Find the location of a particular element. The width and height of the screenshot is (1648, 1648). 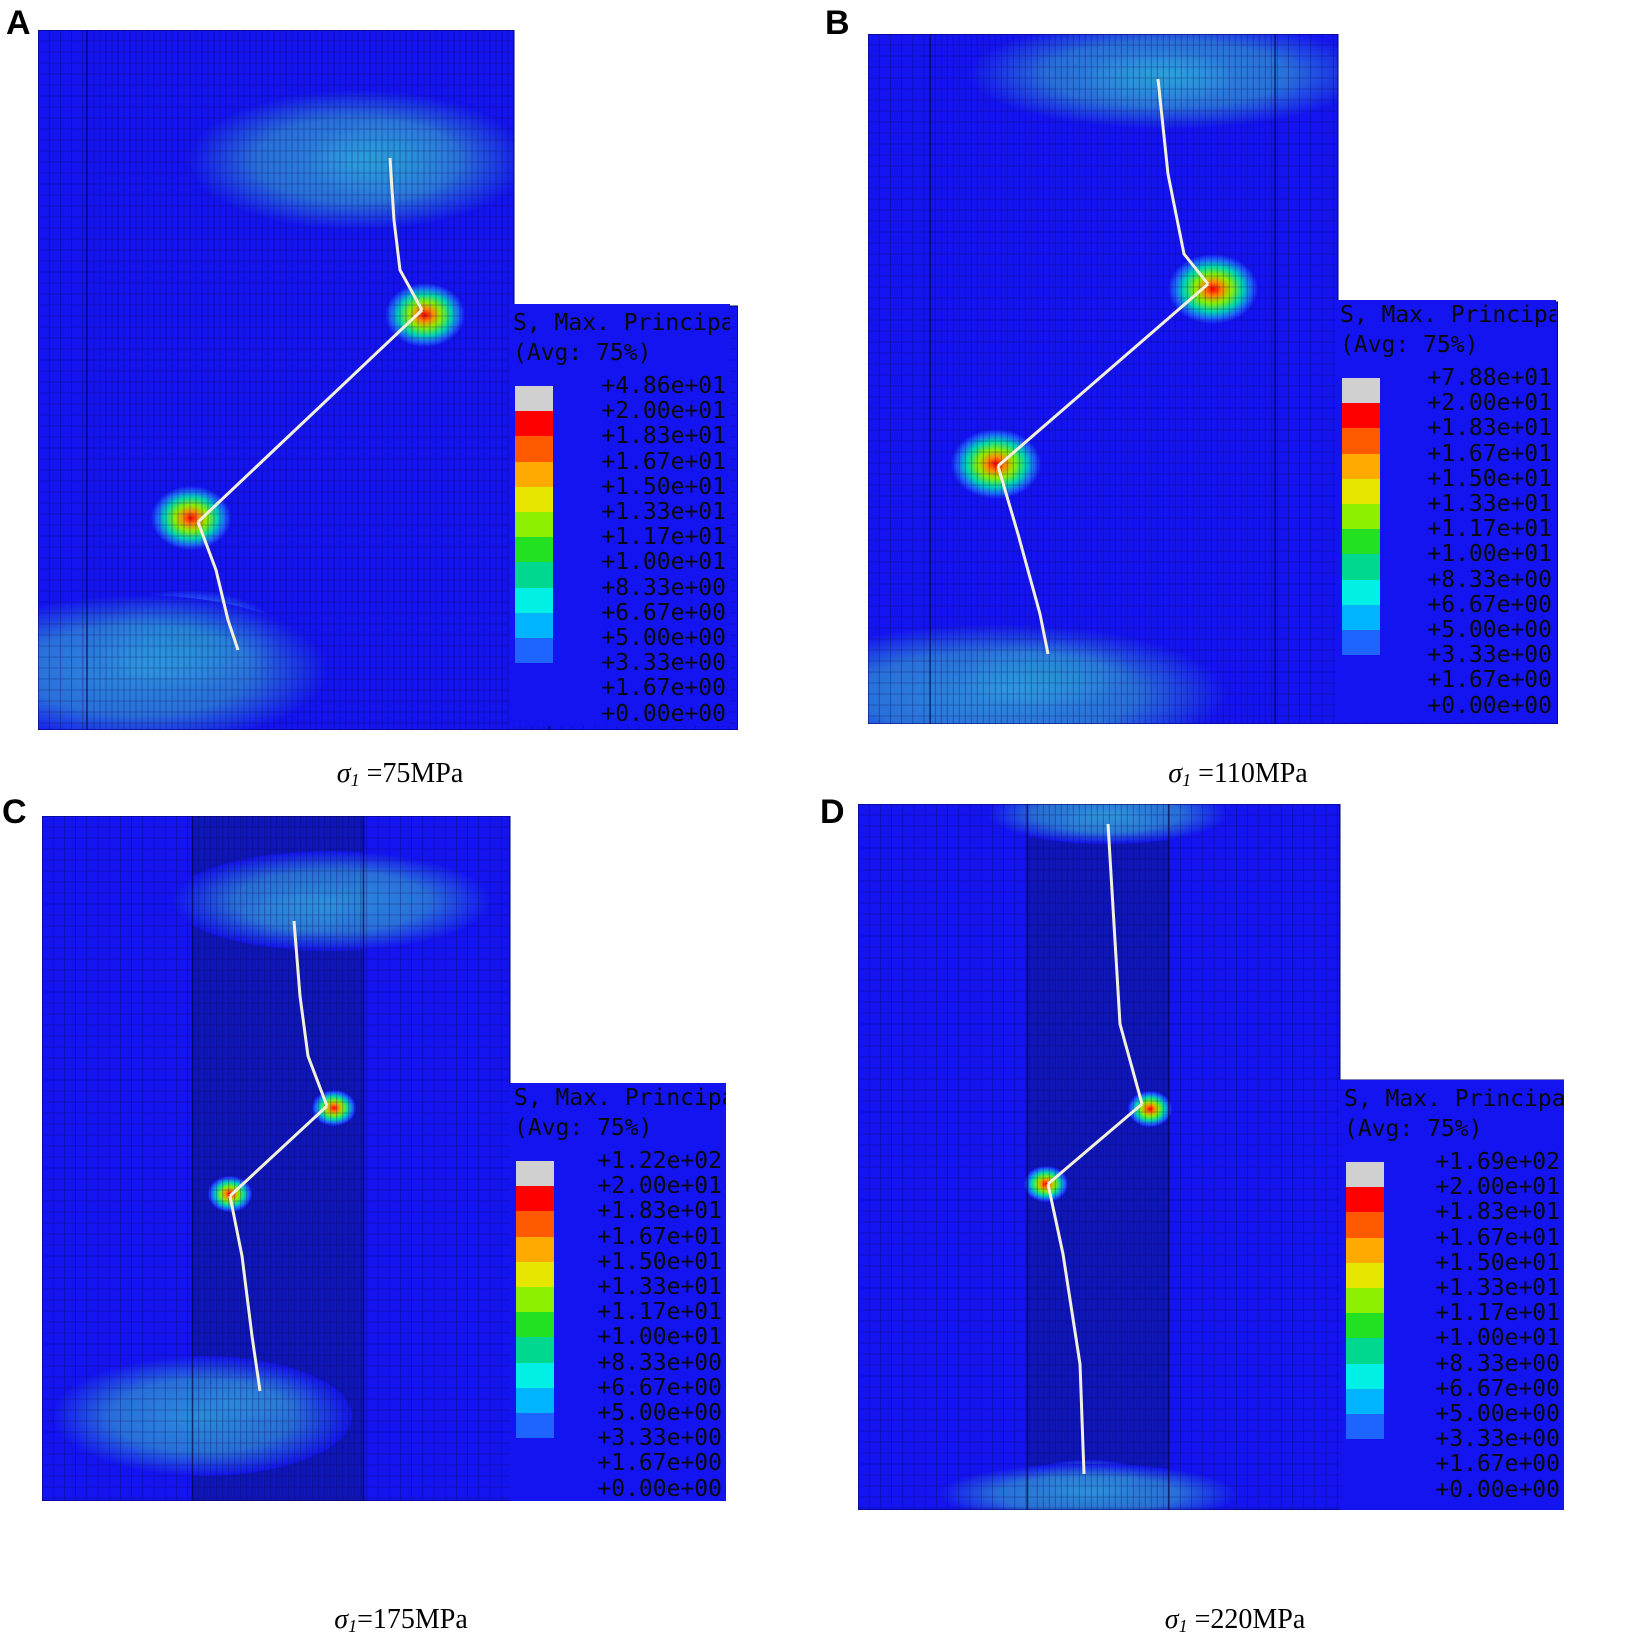

panel-label: B is located at coordinates (837, 23).